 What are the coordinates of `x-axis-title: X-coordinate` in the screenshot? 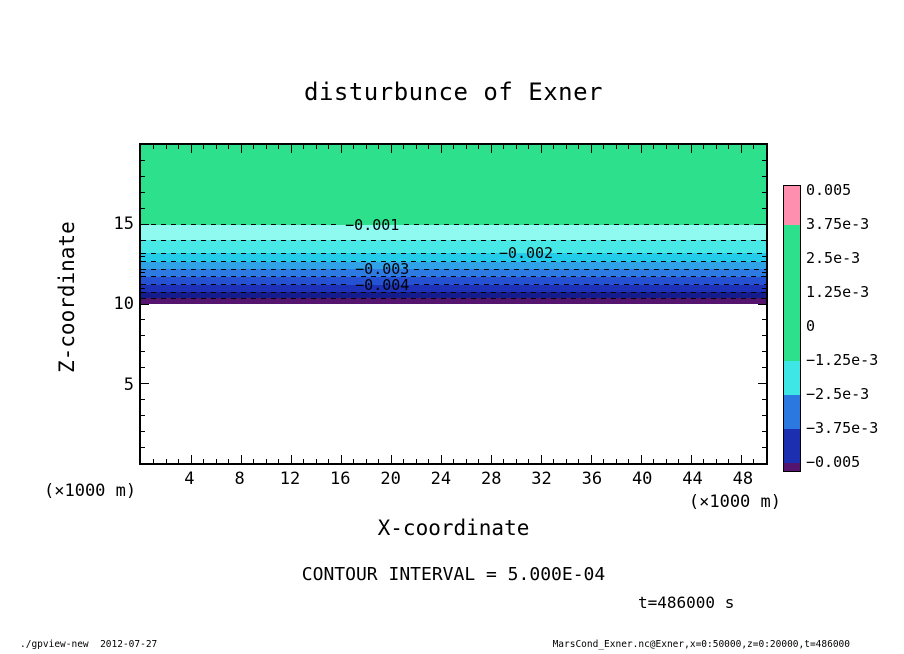 It's located at (453, 528).